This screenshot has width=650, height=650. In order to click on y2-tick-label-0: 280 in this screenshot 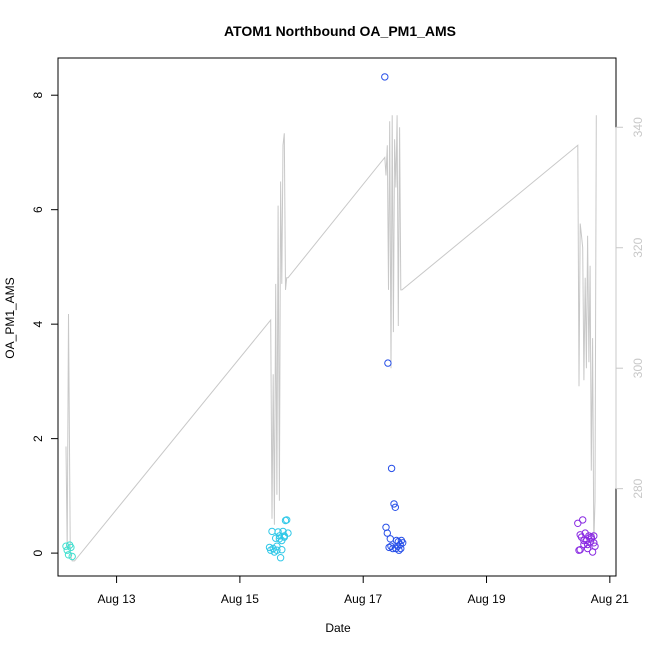, I will do `click(638, 488)`.